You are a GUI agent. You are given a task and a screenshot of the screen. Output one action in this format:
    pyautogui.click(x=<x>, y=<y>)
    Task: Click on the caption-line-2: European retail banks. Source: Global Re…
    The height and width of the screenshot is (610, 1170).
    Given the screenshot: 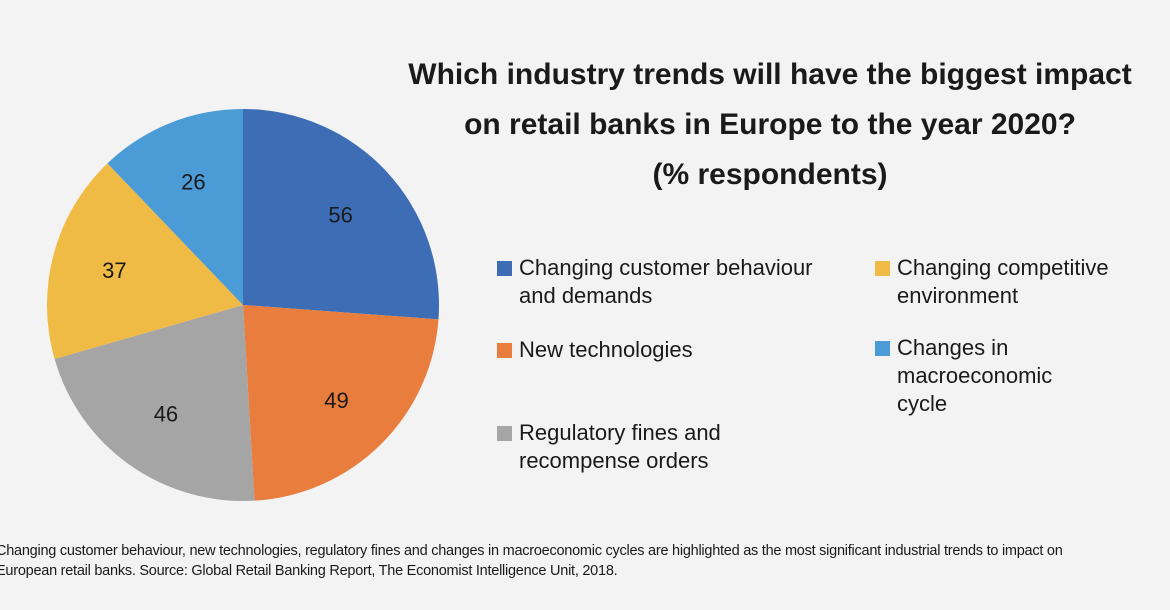 What is the action you would take?
    pyautogui.click(x=309, y=571)
    